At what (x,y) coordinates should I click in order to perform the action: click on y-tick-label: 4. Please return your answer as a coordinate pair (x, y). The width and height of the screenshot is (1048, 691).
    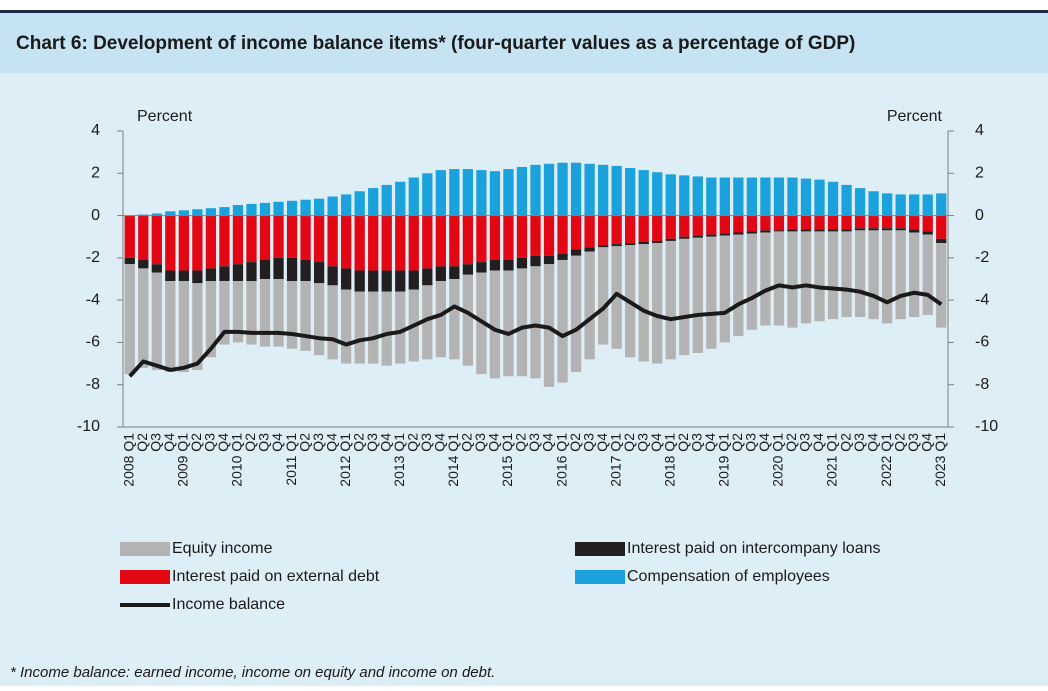
    Looking at the image, I should click on (95, 130).